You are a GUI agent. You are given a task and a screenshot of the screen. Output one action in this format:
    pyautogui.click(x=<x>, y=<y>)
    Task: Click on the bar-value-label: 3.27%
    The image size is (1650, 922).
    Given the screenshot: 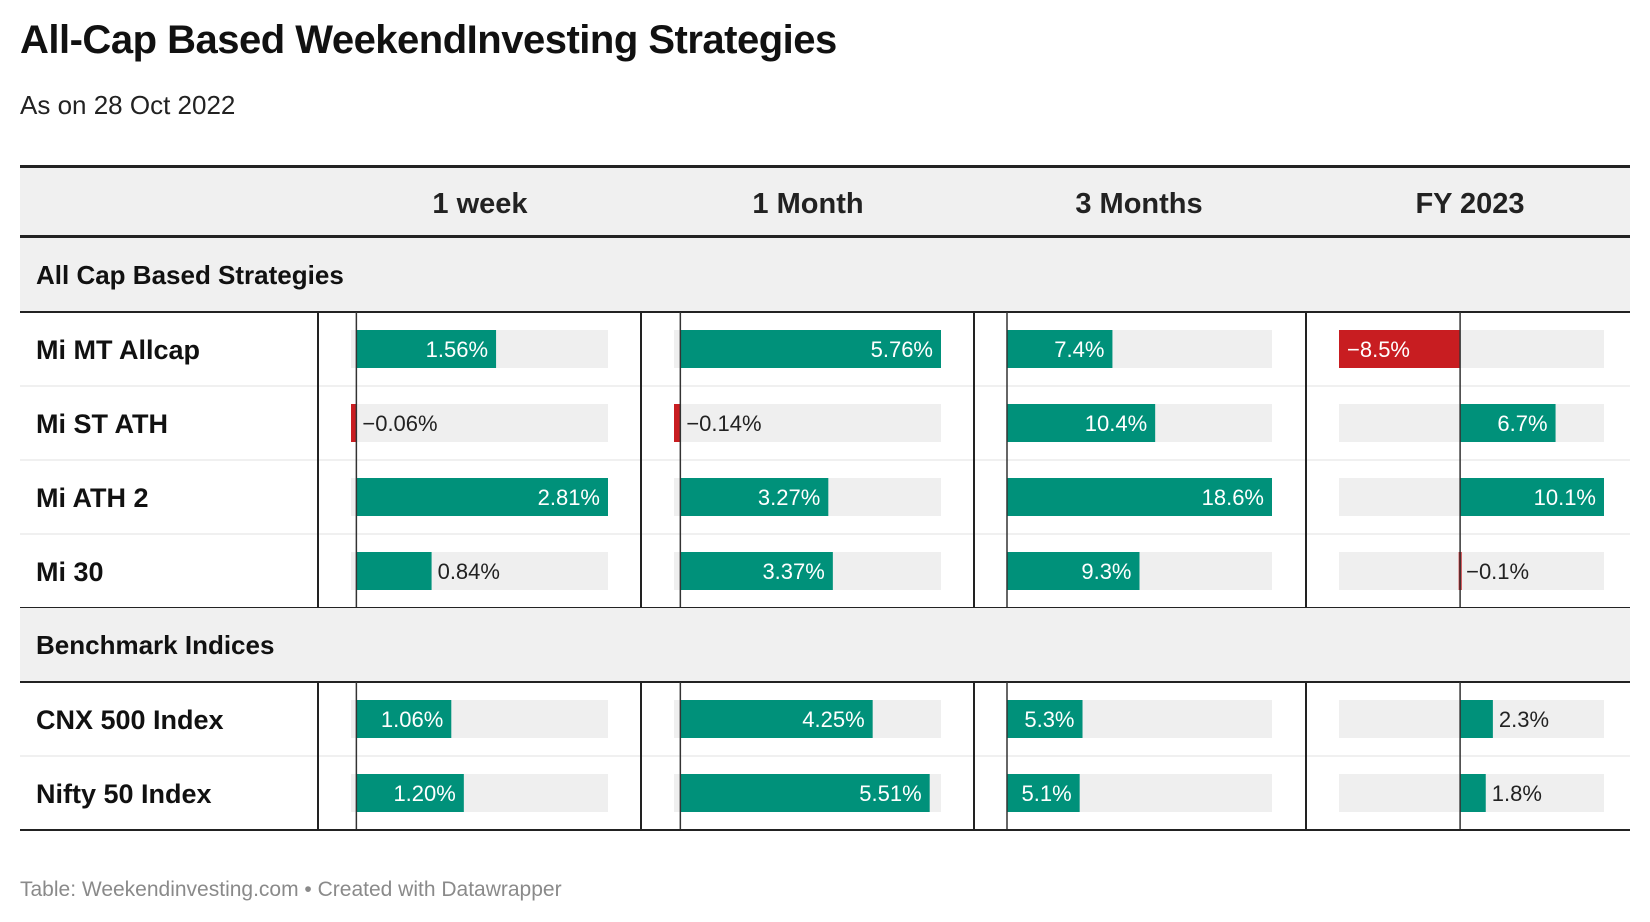 What is the action you would take?
    pyautogui.click(x=789, y=497)
    